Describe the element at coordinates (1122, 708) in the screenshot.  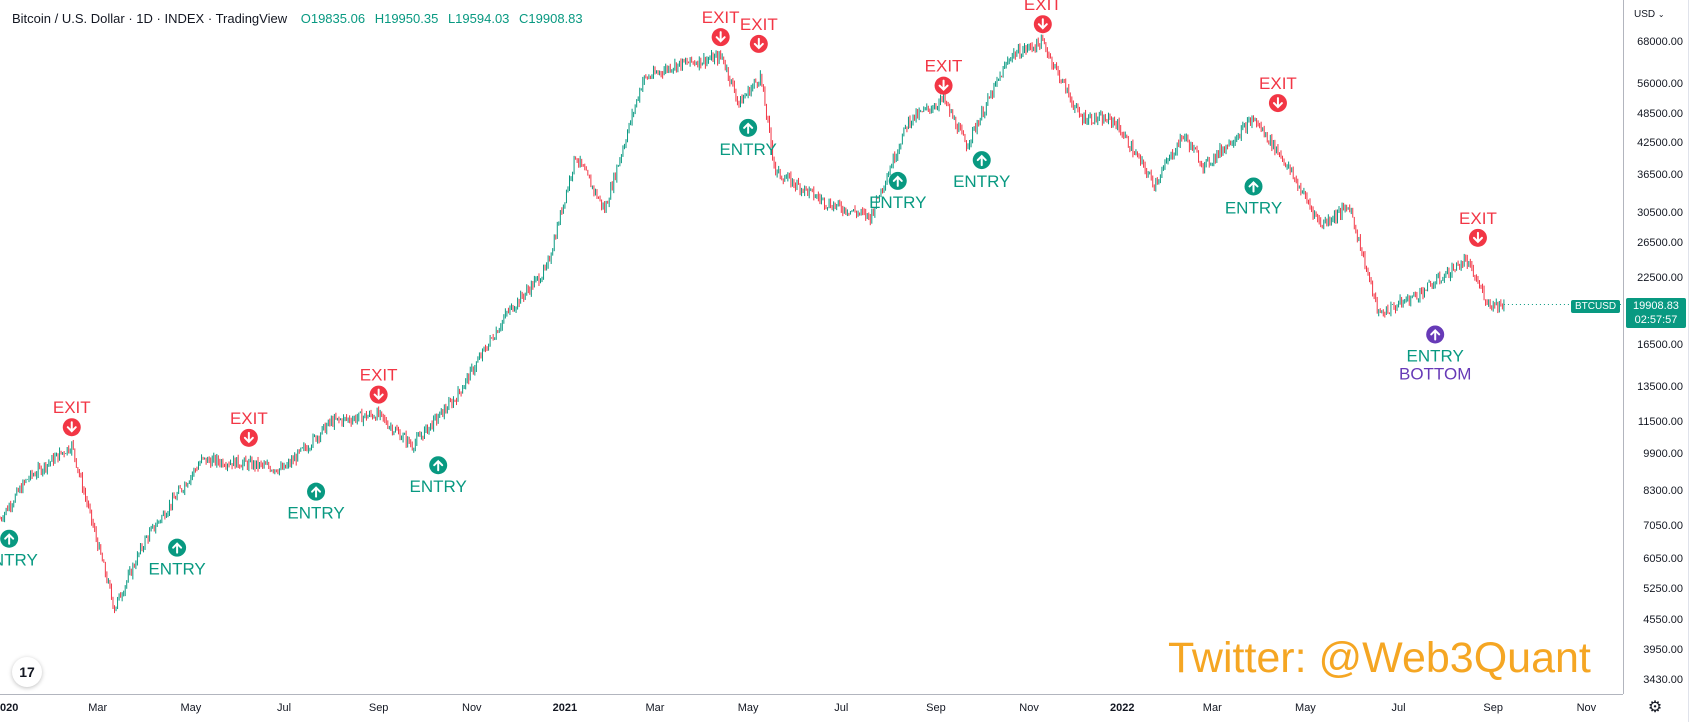
I see `time-tick: 2022` at that location.